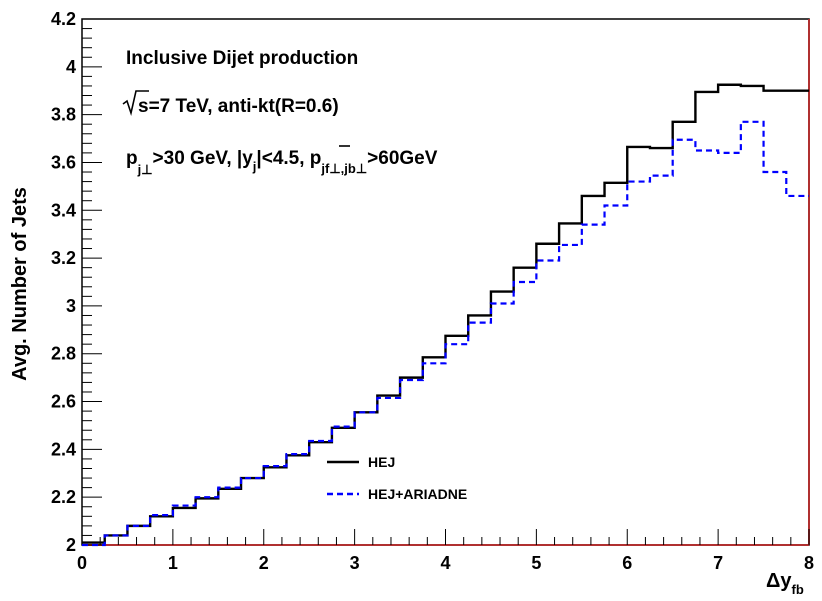 The image size is (822, 601). I want to click on y-tick-label: 3, so click(71, 306).